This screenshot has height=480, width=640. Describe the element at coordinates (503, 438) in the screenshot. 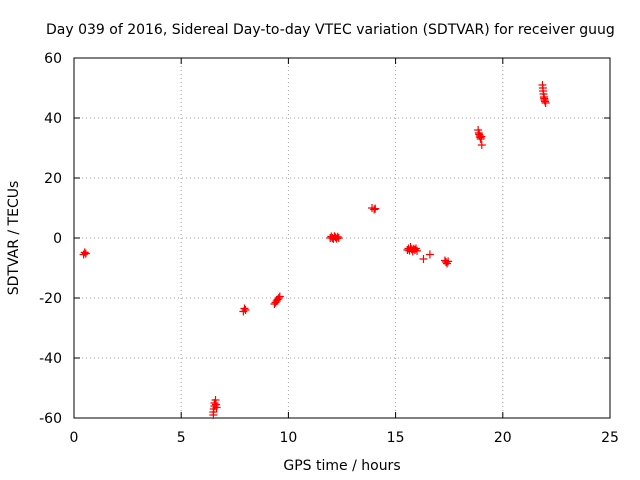

I see `x-tick-label: 20` at that location.